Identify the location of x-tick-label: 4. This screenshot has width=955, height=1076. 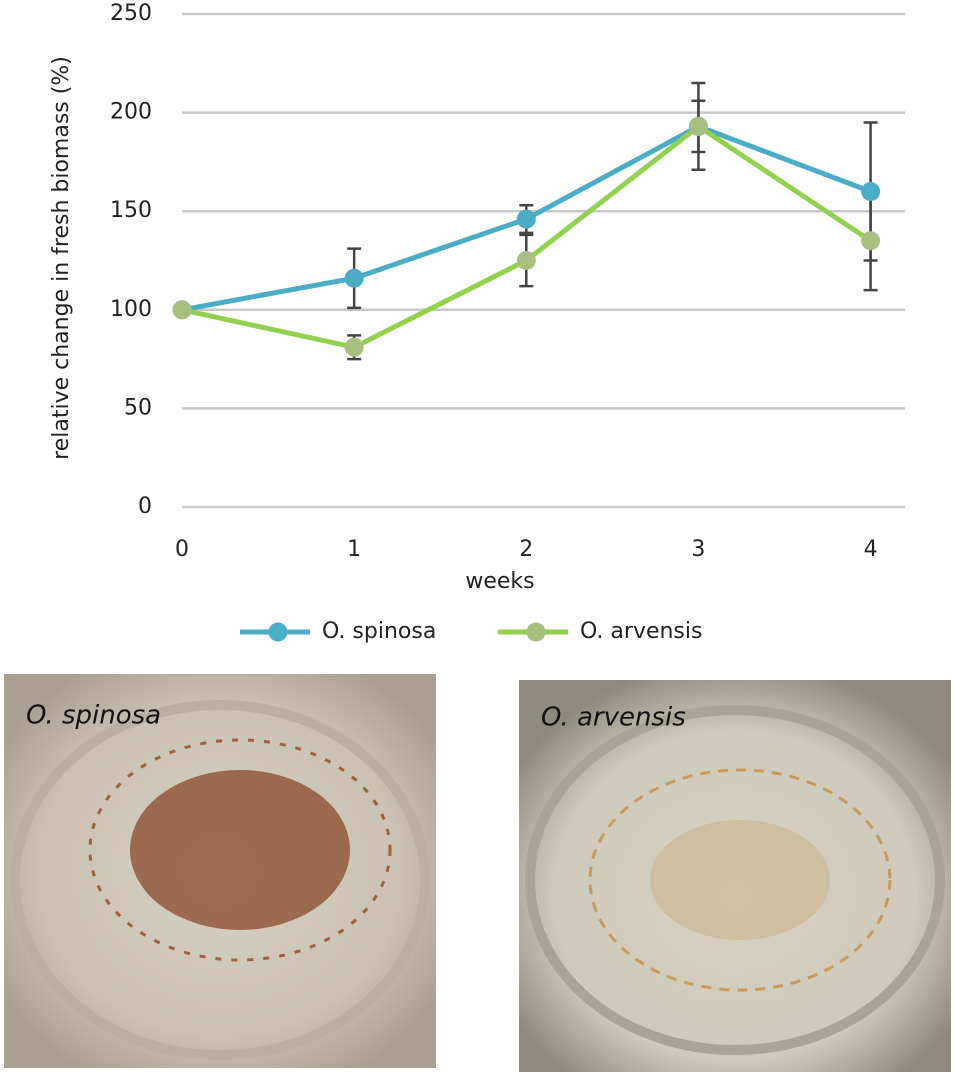
(871, 549).